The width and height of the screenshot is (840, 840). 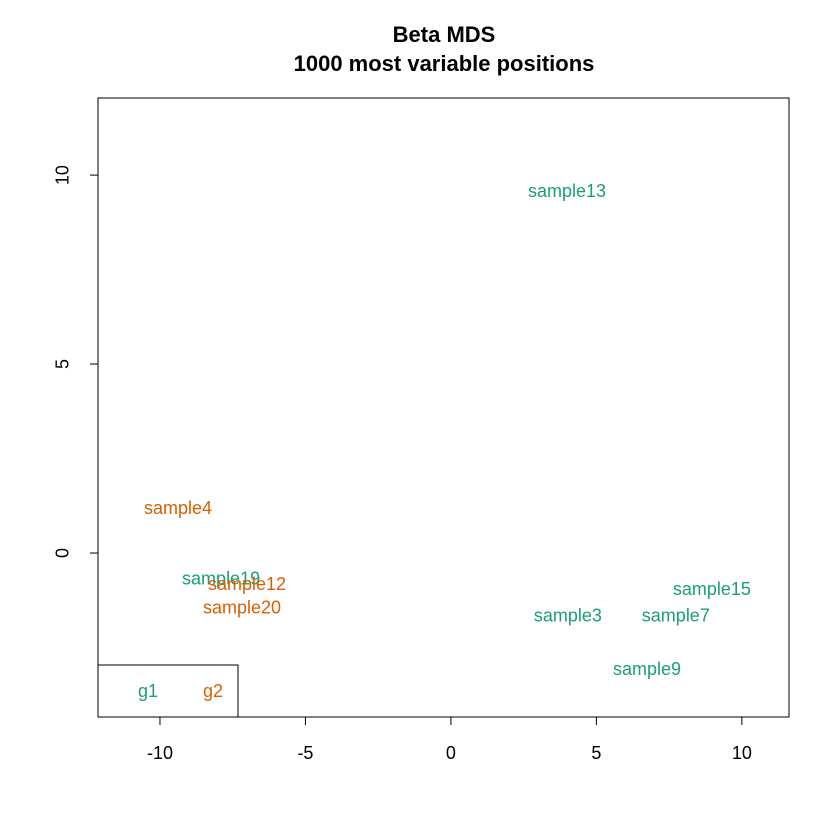 What do you see at coordinates (63, 364) in the screenshot?
I see `y-tick-label: 5` at bounding box center [63, 364].